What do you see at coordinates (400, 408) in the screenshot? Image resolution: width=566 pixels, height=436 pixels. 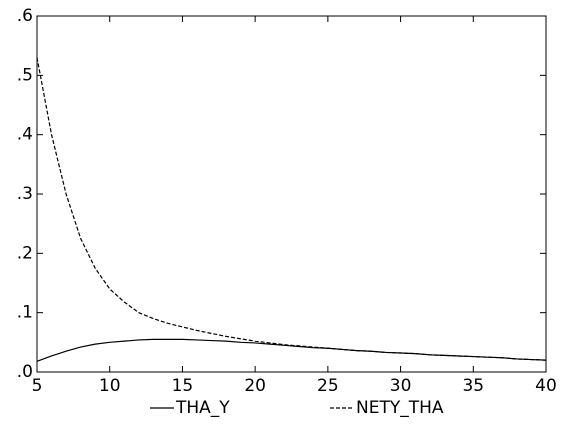 I see `legend-label: NETY_THA` at bounding box center [400, 408].